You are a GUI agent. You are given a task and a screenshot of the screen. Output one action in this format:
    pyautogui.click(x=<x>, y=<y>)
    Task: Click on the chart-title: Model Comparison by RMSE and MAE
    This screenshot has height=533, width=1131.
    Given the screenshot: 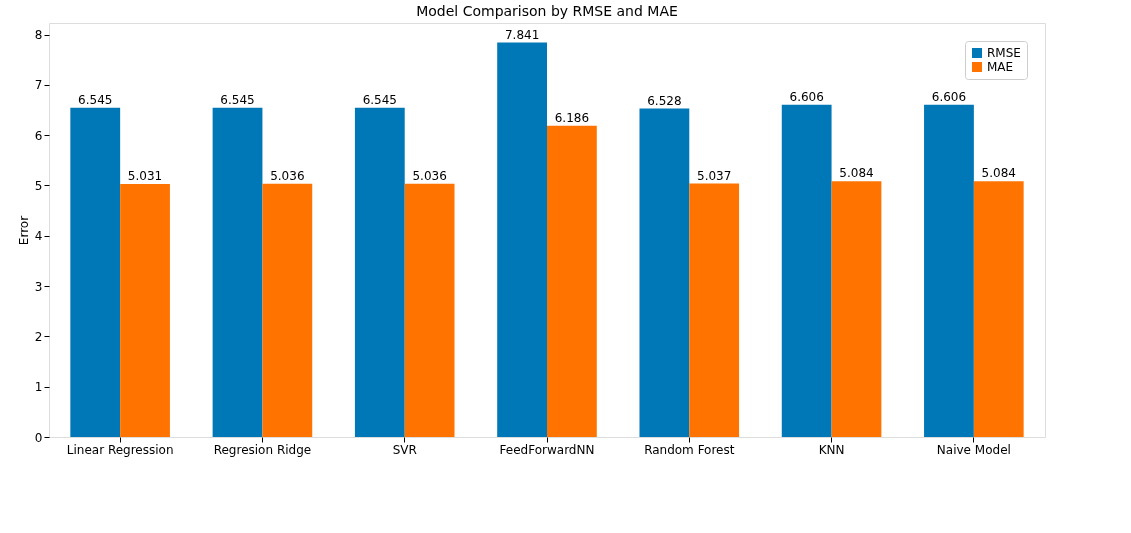 What is the action you would take?
    pyautogui.click(x=547, y=11)
    